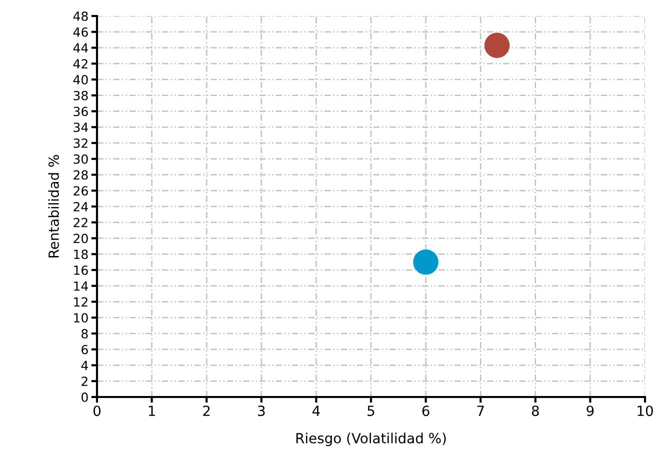 The height and width of the screenshot is (465, 657). What do you see at coordinates (80, 63) in the screenshot?
I see `y-tick-label: 42` at bounding box center [80, 63].